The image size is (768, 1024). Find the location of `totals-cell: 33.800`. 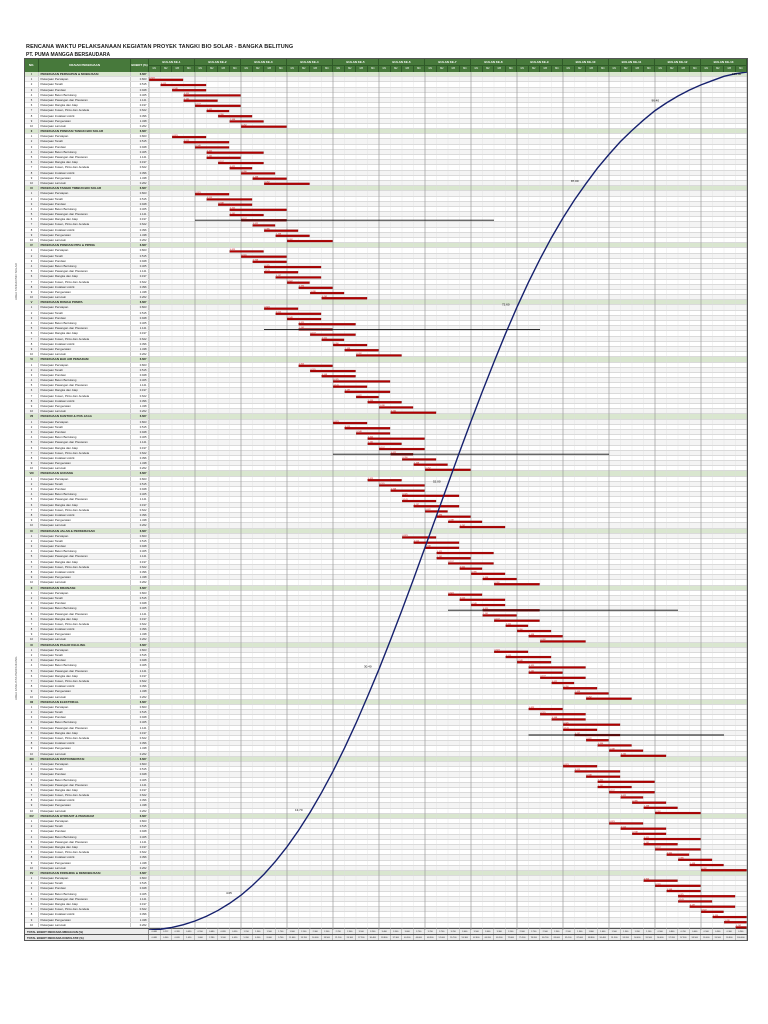

totals-cell: 33.800 is located at coordinates (385, 937).